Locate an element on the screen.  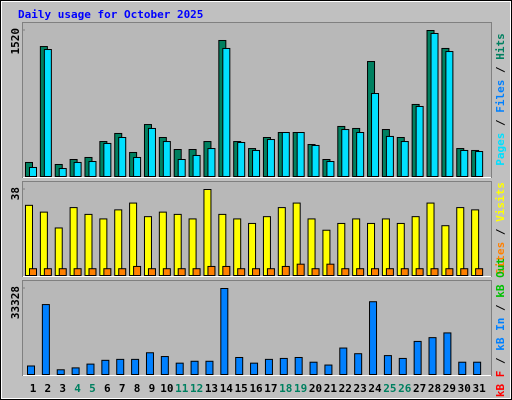
x-tick-label: 2 is located at coordinates (48, 388).